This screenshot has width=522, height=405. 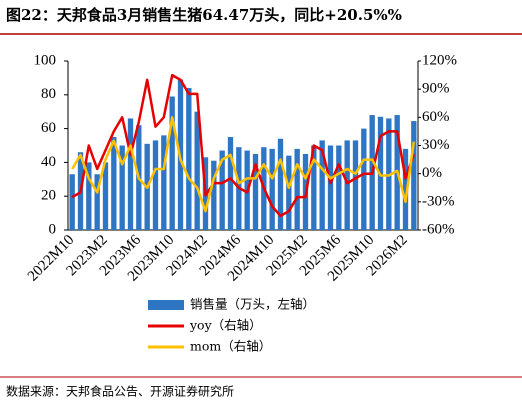 I want to click on source: 数据来源：天邦食品公告、开源证券研究所, so click(x=120, y=391).